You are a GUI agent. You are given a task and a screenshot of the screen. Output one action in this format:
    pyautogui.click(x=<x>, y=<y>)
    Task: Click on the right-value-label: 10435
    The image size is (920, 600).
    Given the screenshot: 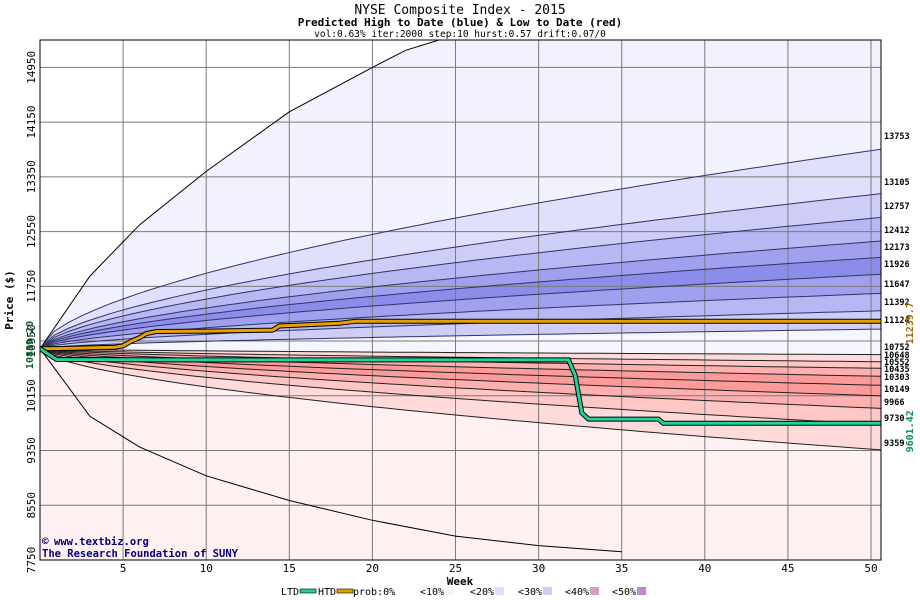 What is the action you would take?
    pyautogui.click(x=897, y=370)
    